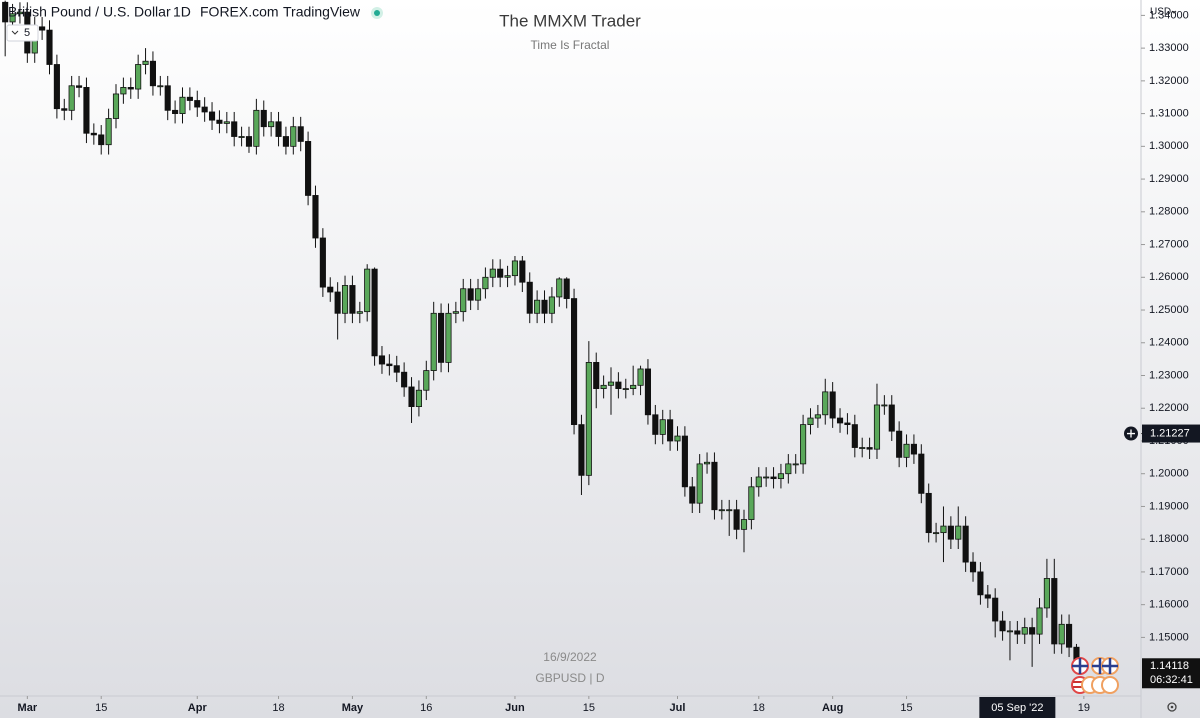 This screenshot has height=718, width=1200. Describe the element at coordinates (22, 33) in the screenshot. I see `collapse-button` at that location.